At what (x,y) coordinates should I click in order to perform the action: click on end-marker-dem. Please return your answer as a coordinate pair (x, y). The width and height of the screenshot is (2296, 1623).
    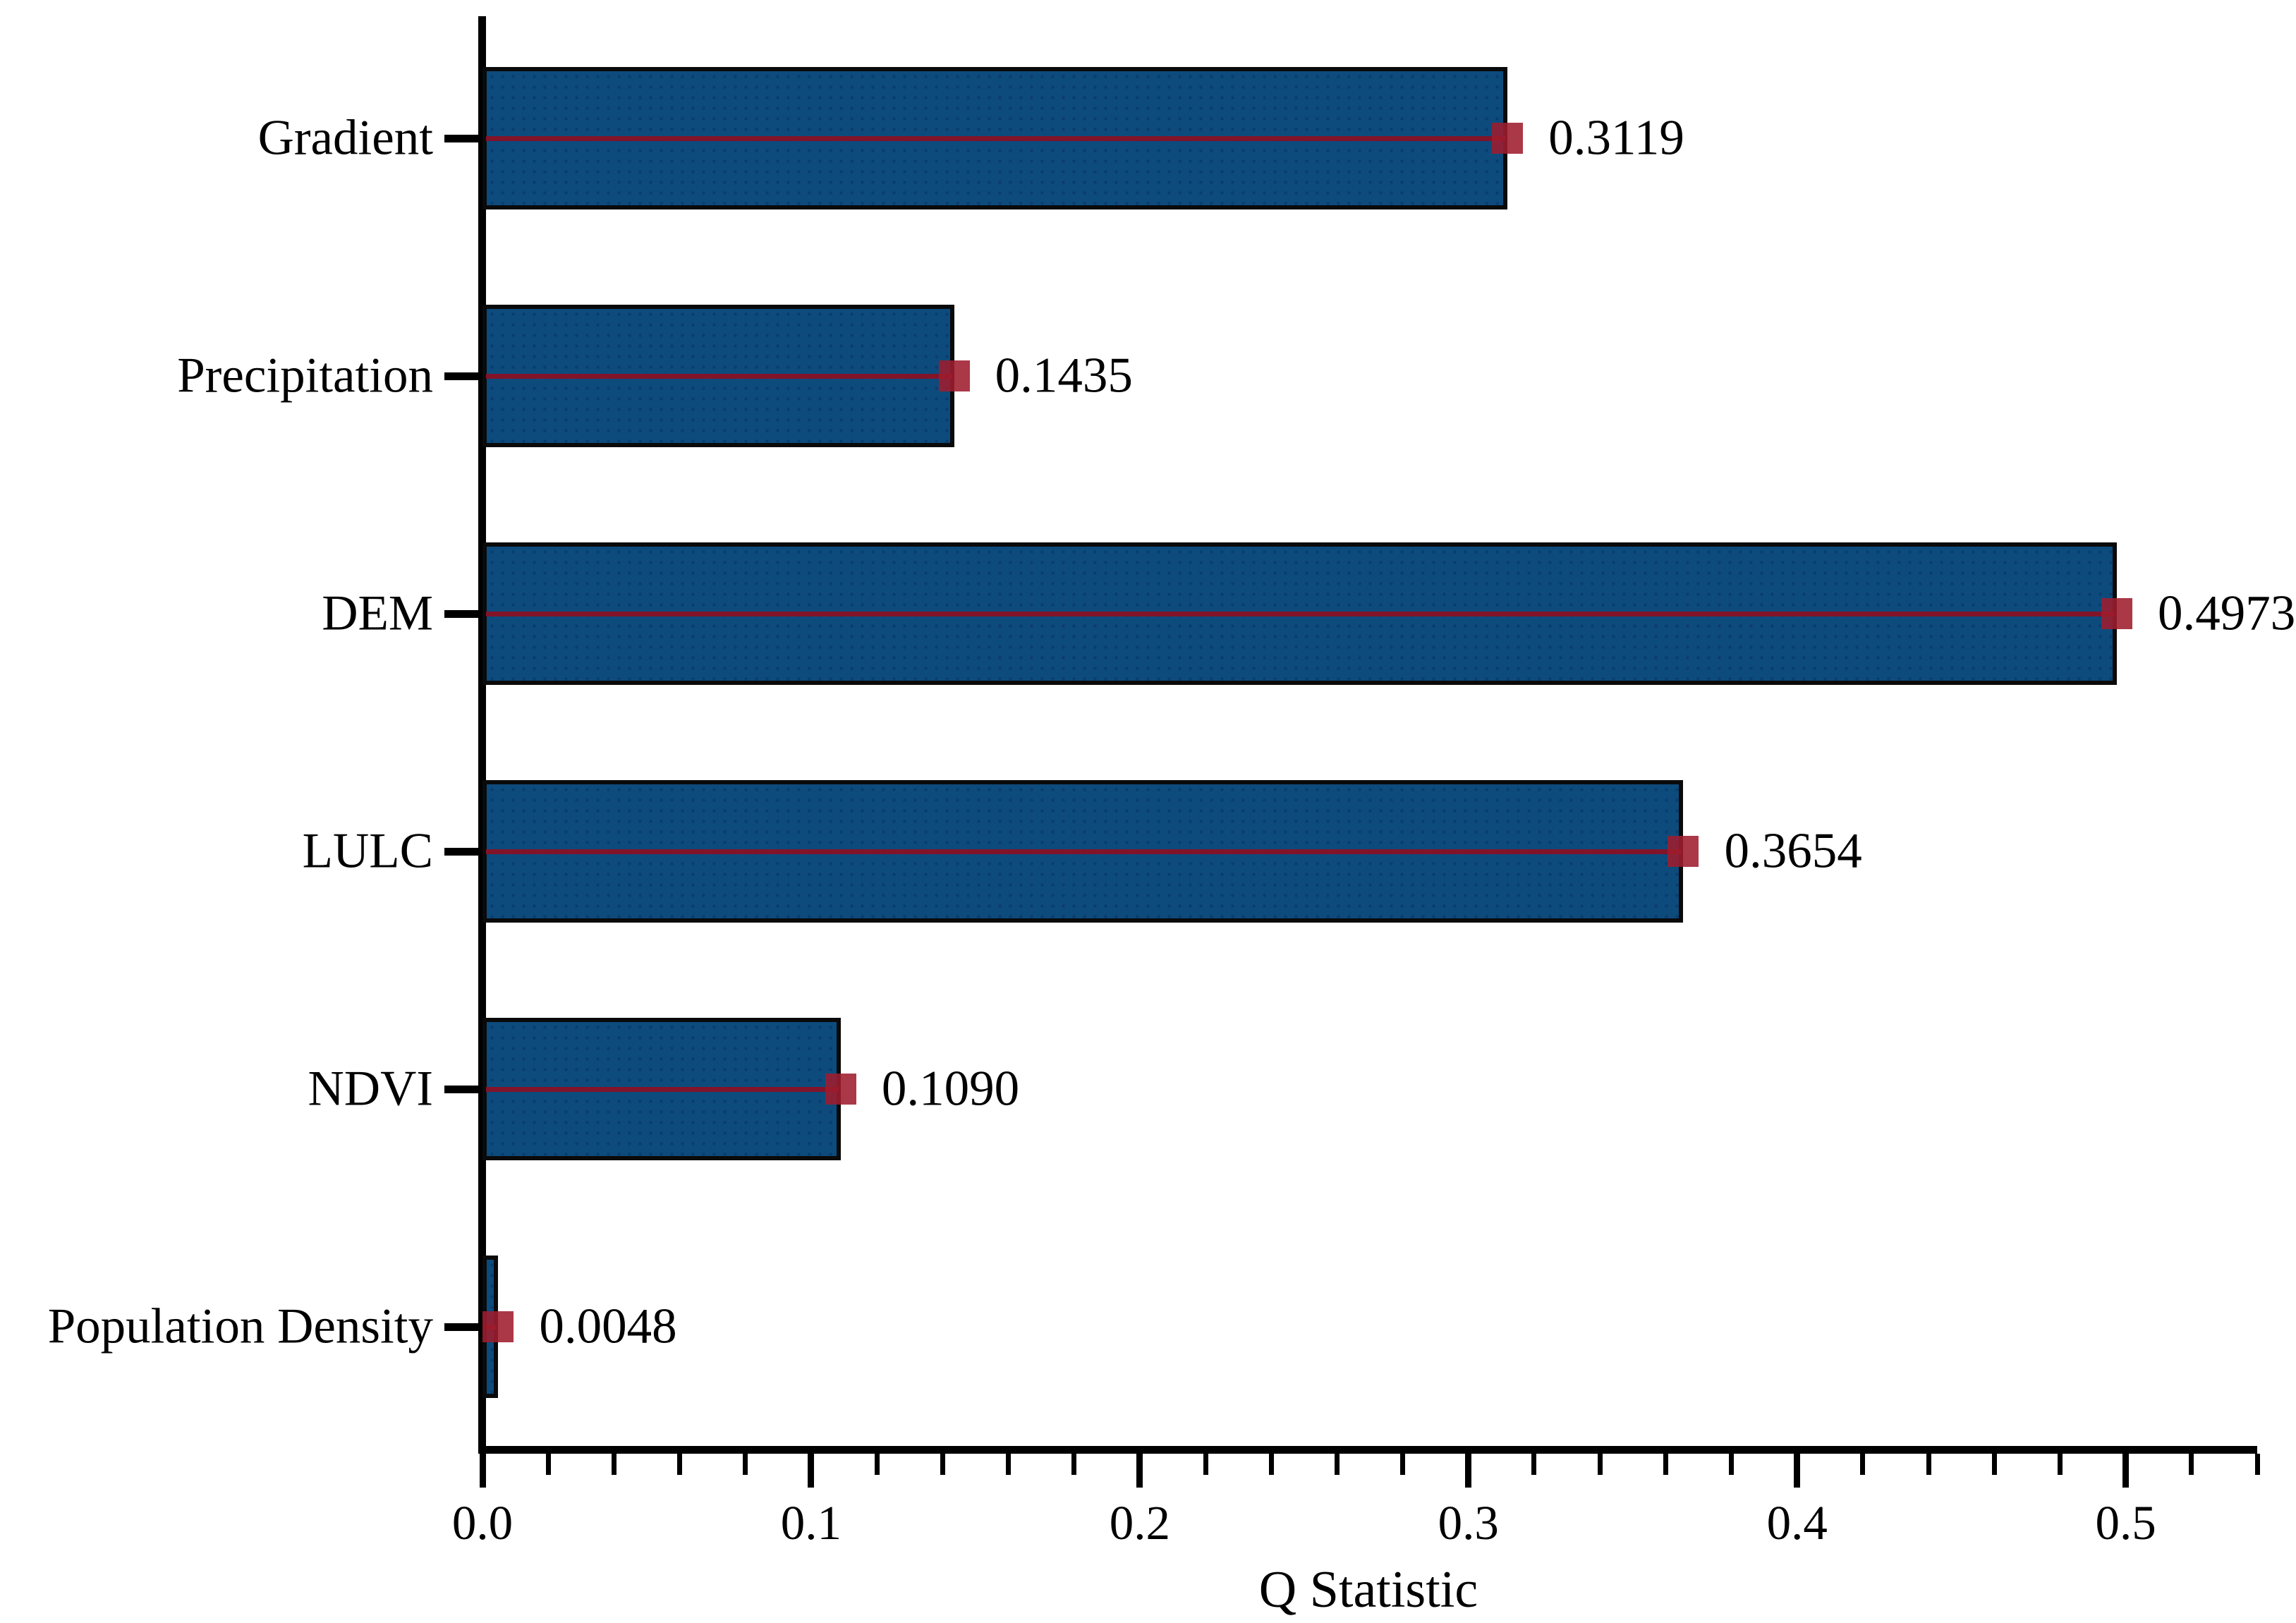
    Looking at the image, I should click on (2117, 613).